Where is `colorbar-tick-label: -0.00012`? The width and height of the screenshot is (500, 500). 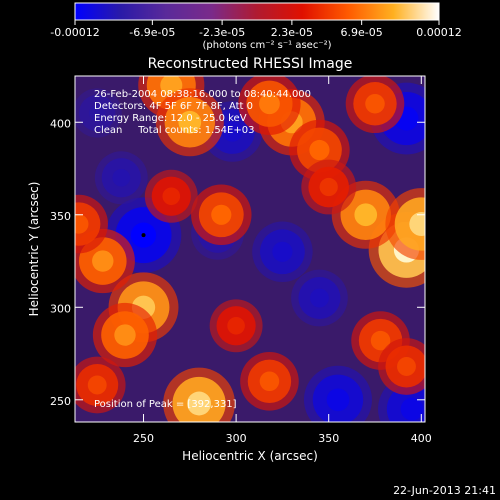 colorbar-tick-label: -0.00012 is located at coordinates (74, 32).